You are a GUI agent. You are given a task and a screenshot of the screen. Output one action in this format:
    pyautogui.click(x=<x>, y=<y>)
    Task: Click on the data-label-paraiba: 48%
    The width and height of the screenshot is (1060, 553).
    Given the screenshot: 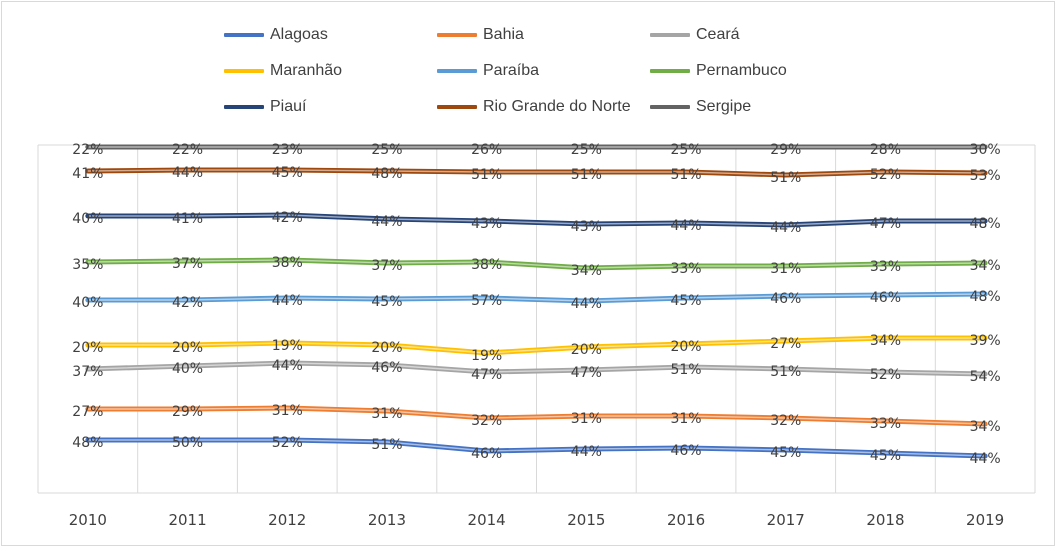 What is the action you would take?
    pyautogui.click(x=985, y=297)
    